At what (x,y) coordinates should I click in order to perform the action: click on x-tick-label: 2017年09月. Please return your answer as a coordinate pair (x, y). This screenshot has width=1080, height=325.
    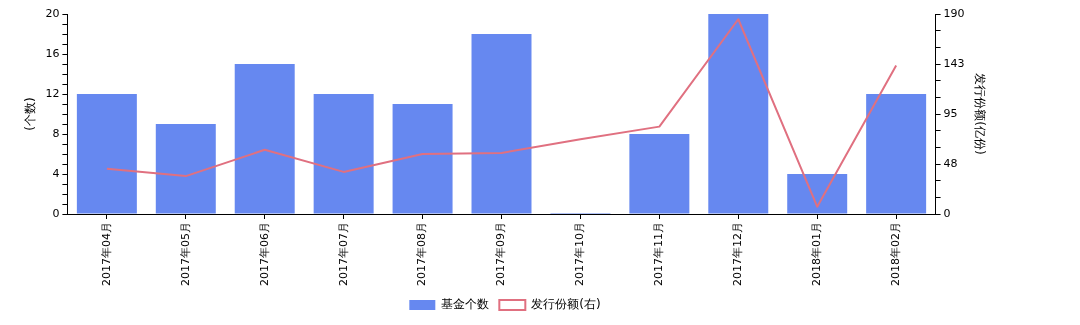
    Looking at the image, I should click on (501, 254).